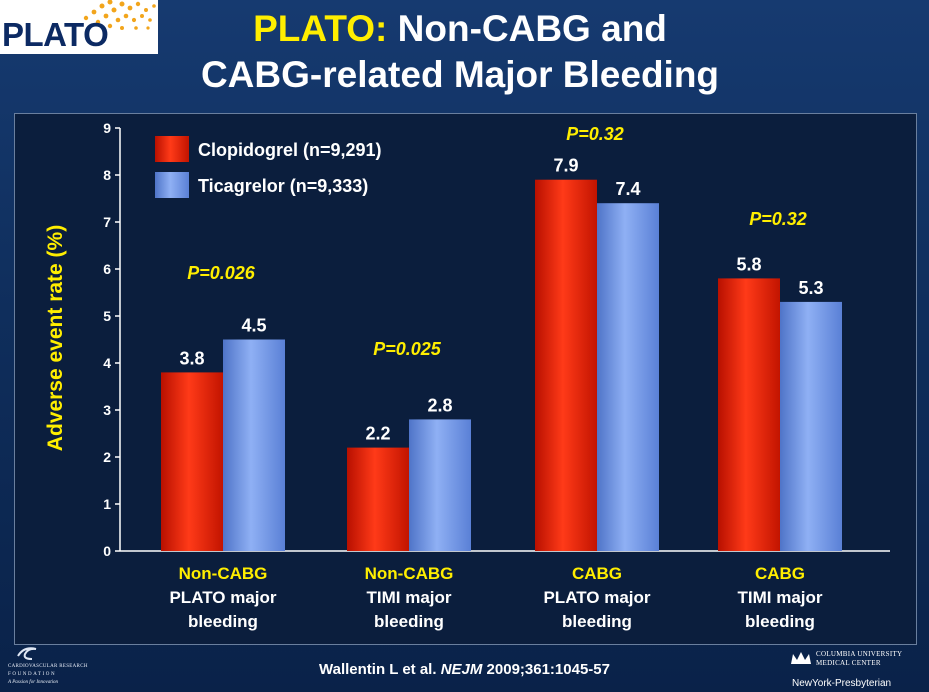  What do you see at coordinates (407, 349) in the screenshot?
I see `p-value-label: P=0.025` at bounding box center [407, 349].